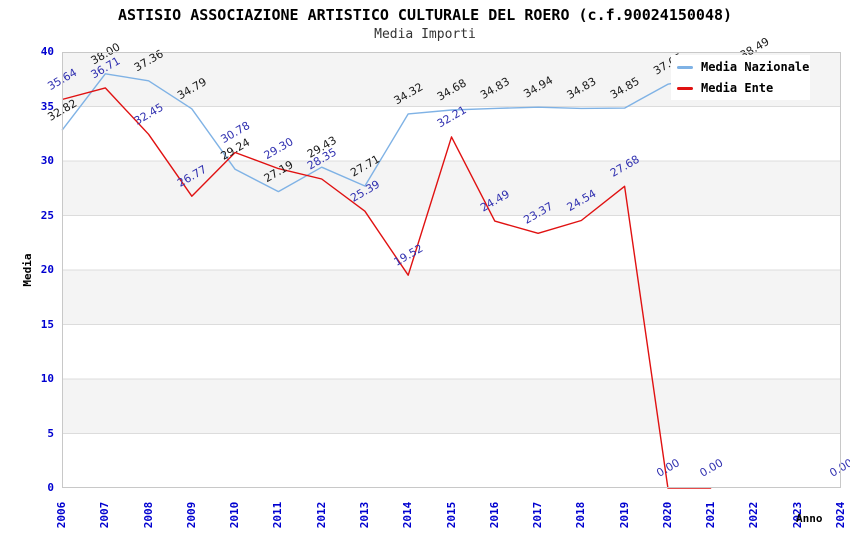  I want to click on x-tick-label: 2012, so click(321, 515).